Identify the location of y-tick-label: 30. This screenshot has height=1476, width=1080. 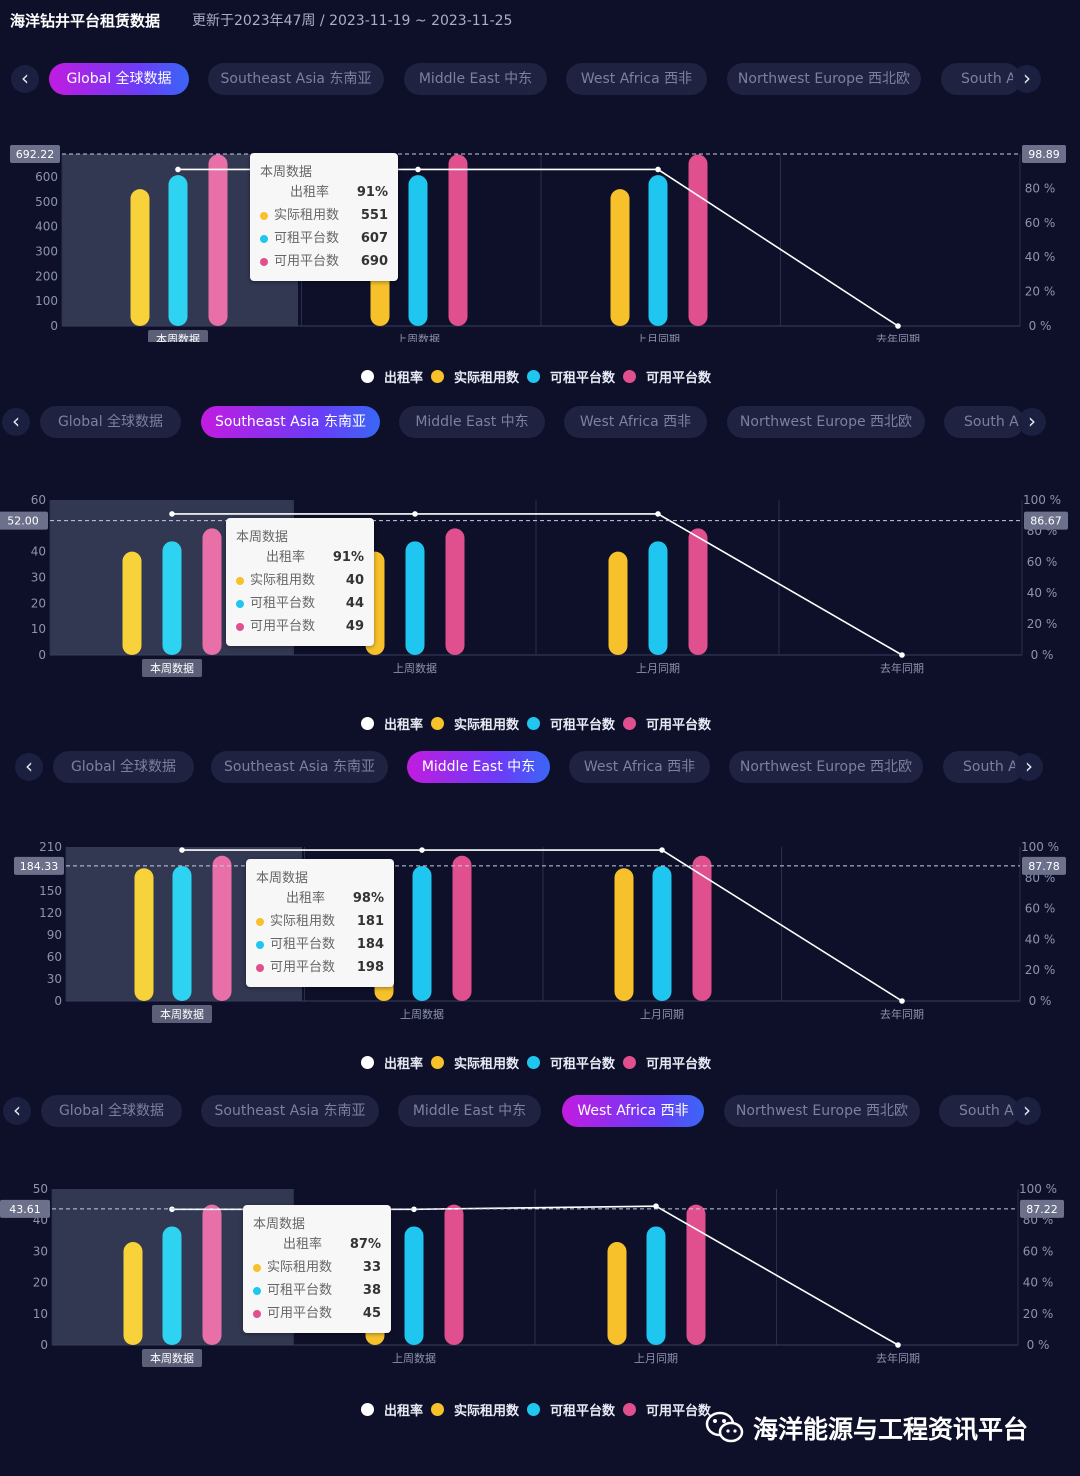
(38, 578).